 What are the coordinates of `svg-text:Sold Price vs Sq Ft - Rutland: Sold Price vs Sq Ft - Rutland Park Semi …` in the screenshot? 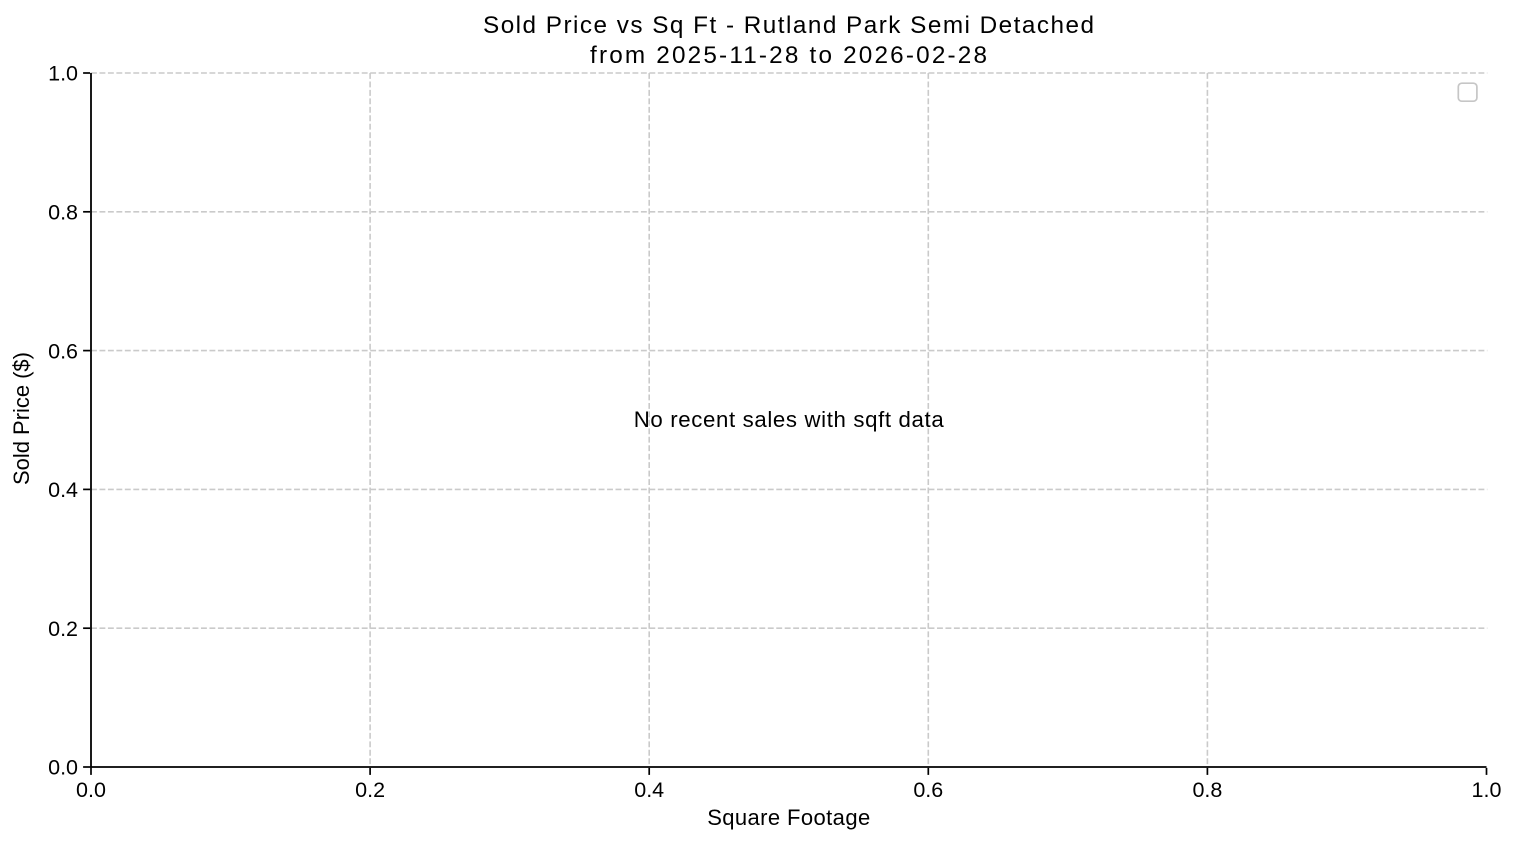 It's located at (788, 25).